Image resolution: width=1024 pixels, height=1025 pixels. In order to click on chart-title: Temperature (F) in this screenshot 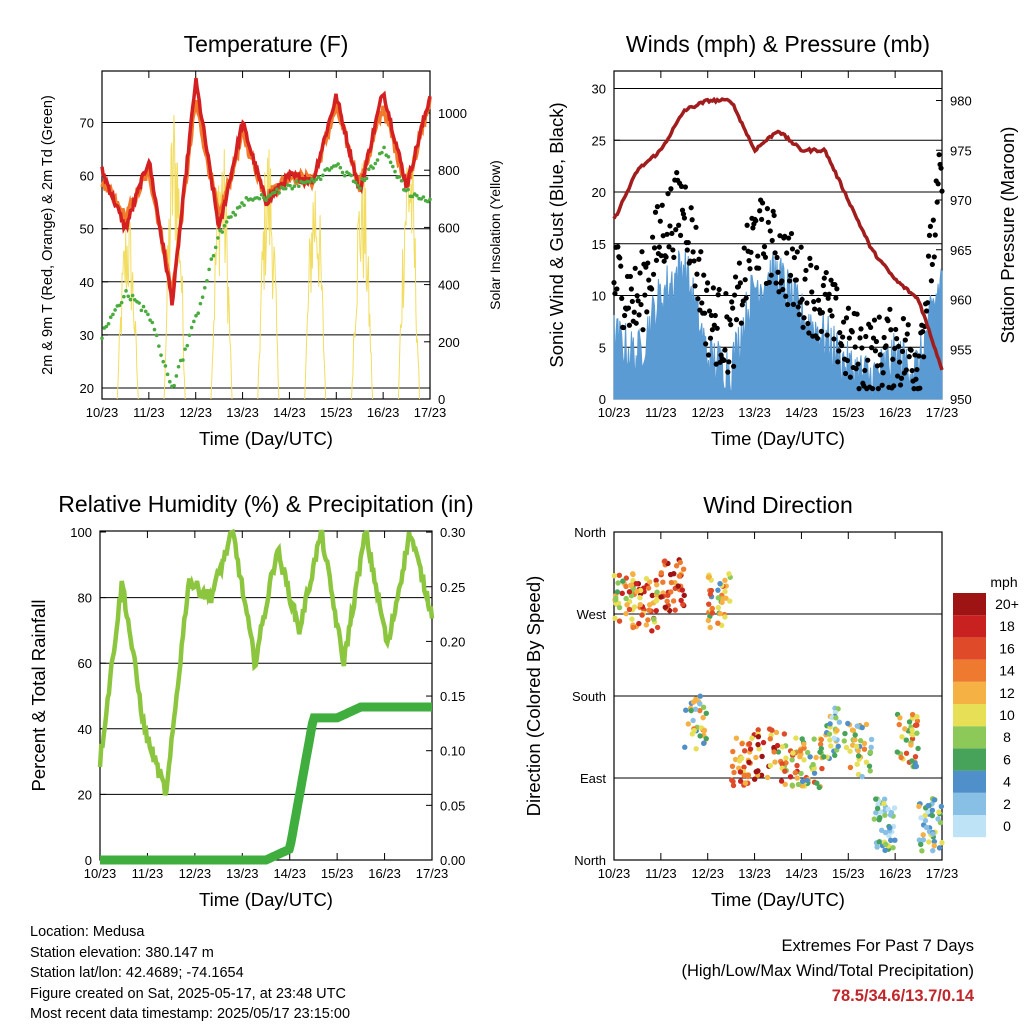, I will do `click(266, 44)`.